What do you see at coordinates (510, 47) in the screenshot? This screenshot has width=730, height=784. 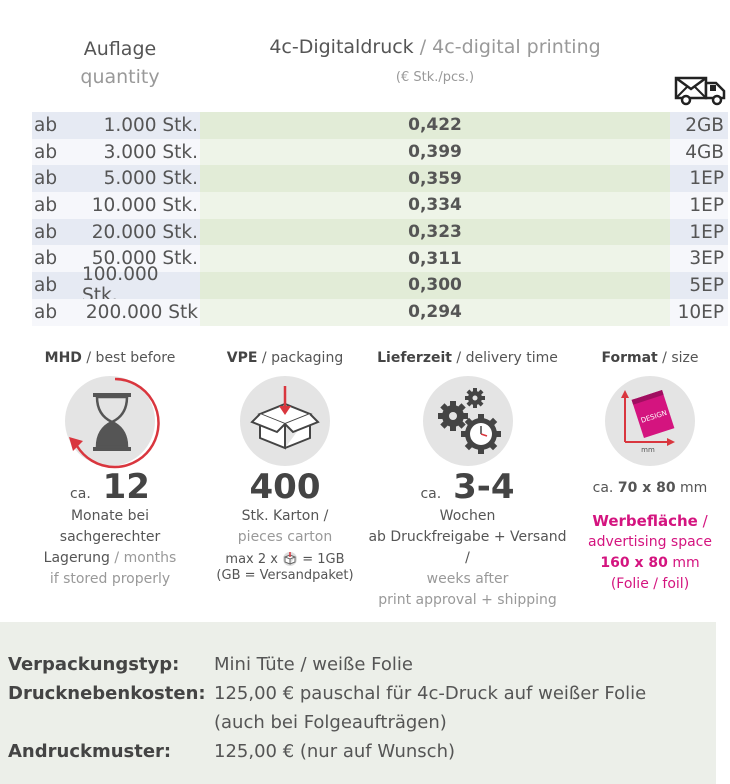 I see `print-label-en: / 4c-digital printing` at bounding box center [510, 47].